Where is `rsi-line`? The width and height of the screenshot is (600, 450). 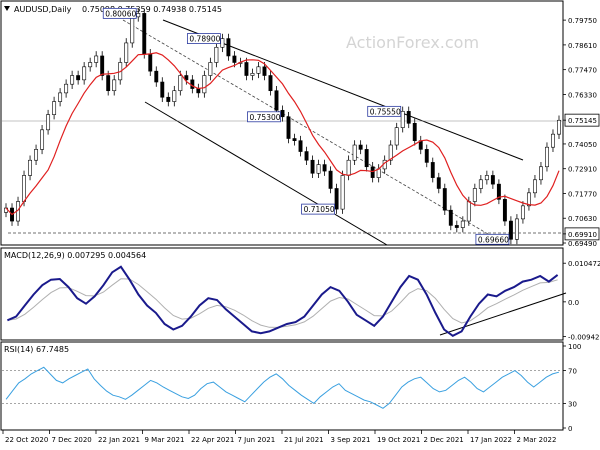
rsi-line is located at coordinates (282, 387).